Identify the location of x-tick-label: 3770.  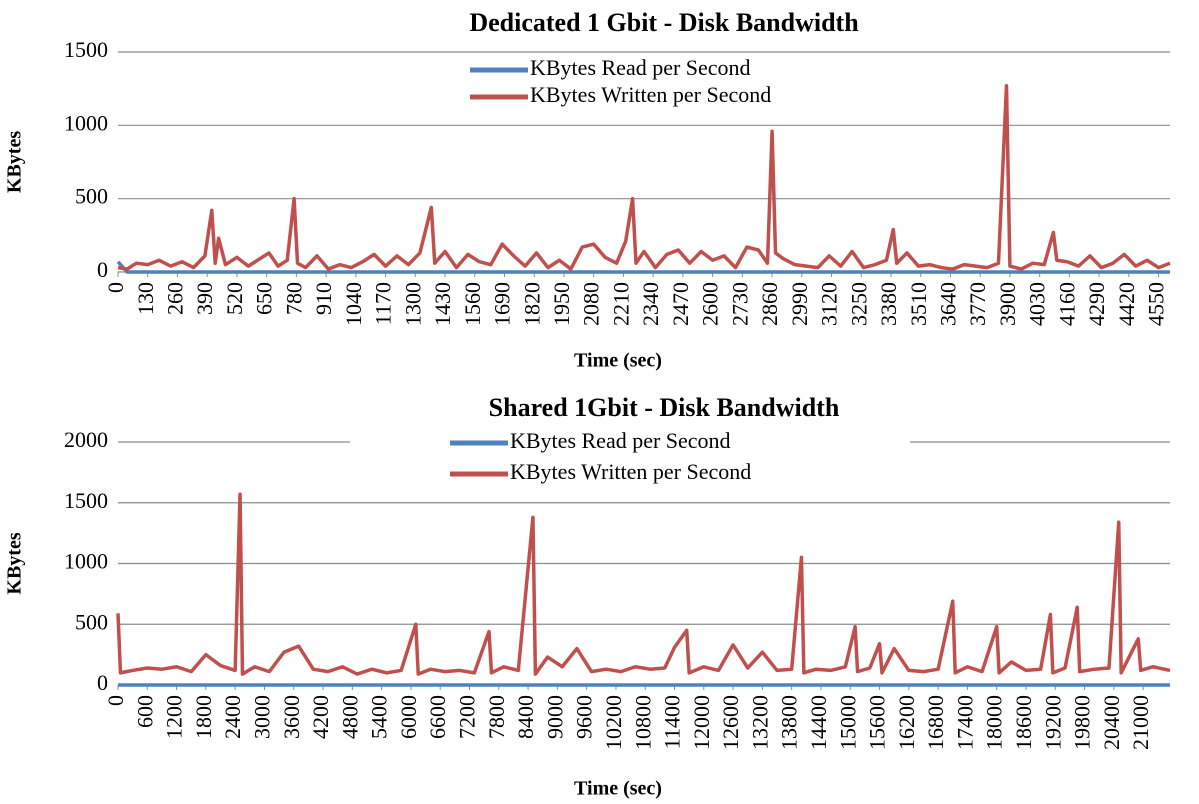
(977, 304).